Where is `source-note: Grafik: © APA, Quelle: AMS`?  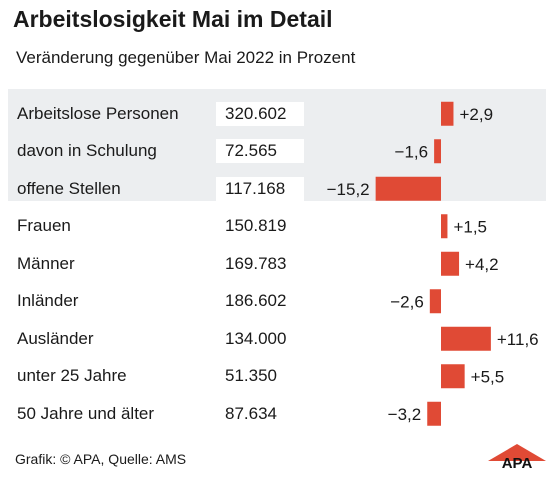 source-note: Grafik: © APA, Quelle: AMS is located at coordinates (101, 459).